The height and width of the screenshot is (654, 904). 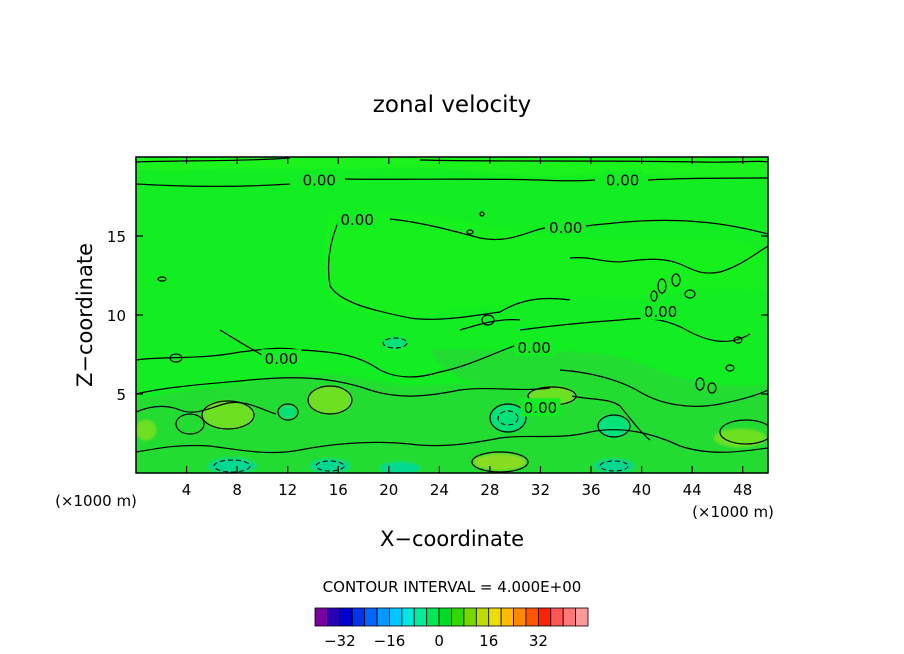 I want to click on colorbar, so click(x=451, y=617).